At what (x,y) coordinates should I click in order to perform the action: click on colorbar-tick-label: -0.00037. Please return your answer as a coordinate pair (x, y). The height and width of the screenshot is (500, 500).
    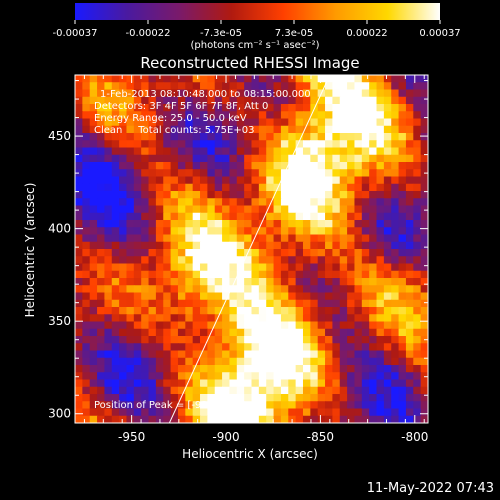
    Looking at the image, I should click on (75, 33).